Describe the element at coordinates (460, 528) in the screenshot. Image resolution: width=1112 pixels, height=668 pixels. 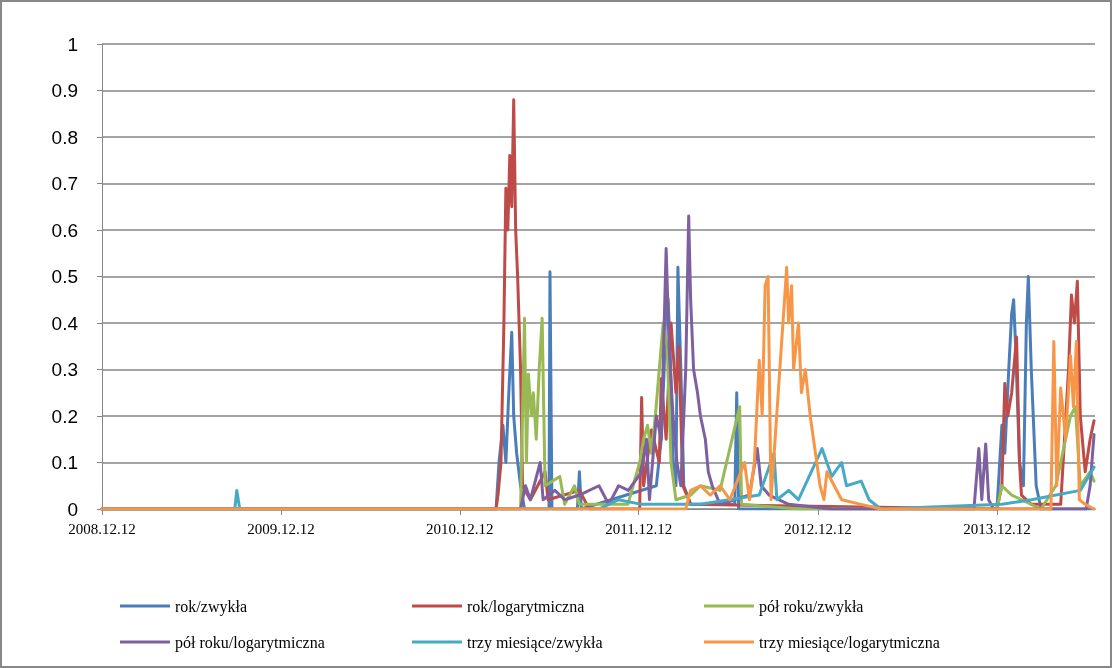
I see `x-tick-label: 2010.12.12` at that location.